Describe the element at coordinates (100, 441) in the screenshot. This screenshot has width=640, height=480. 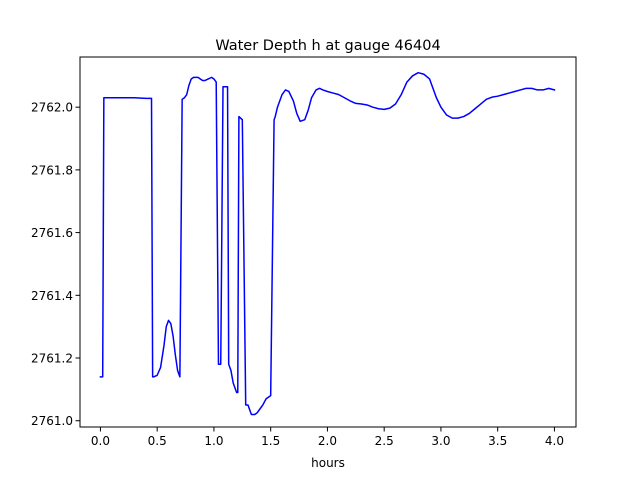
I see `x-tick-label: 0.0` at that location.